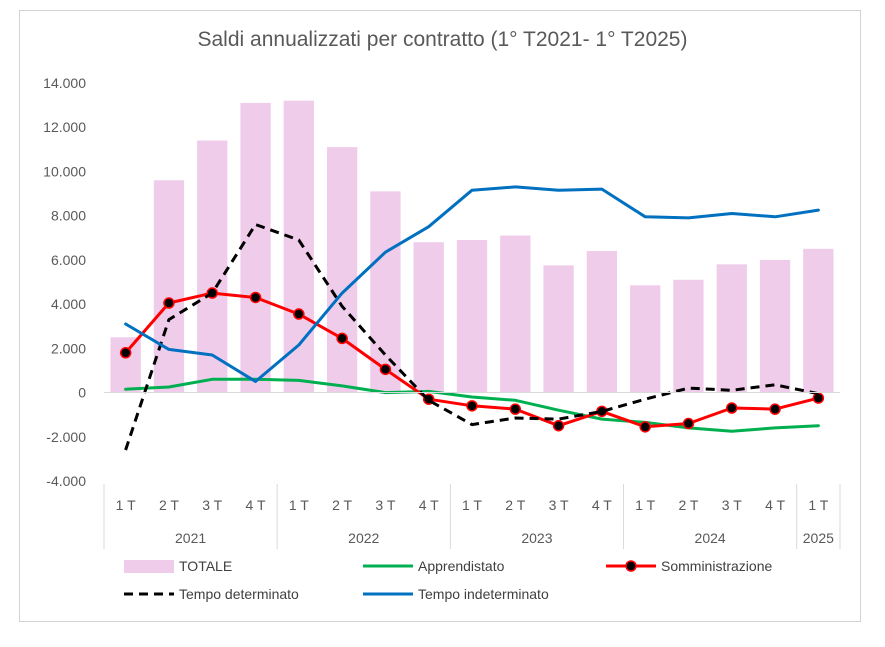 Image resolution: width=885 pixels, height=647 pixels. What do you see at coordinates (68, 348) in the screenshot?
I see `y-tick-label: 2.000` at bounding box center [68, 348].